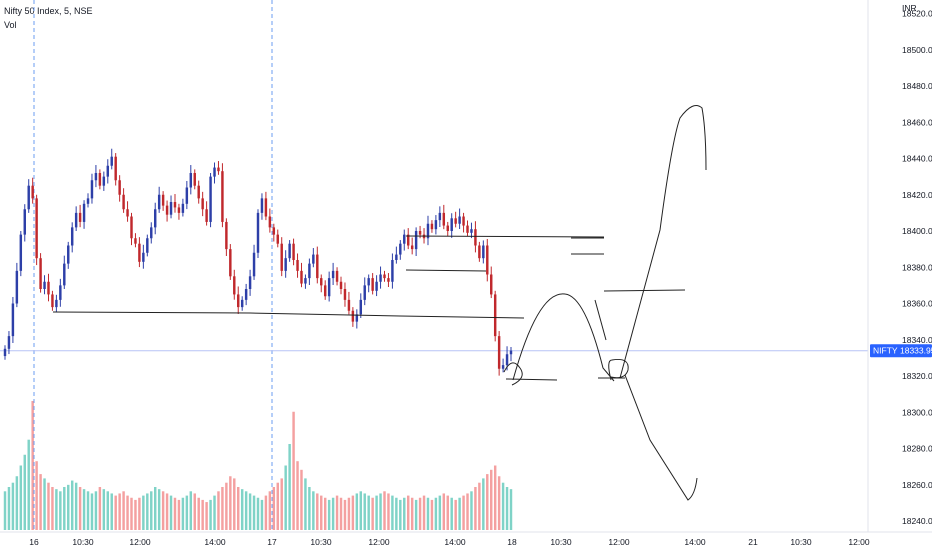 This screenshot has height=550, width=932. What do you see at coordinates (661, 437) in the screenshot?
I see `downside-path` at bounding box center [661, 437].